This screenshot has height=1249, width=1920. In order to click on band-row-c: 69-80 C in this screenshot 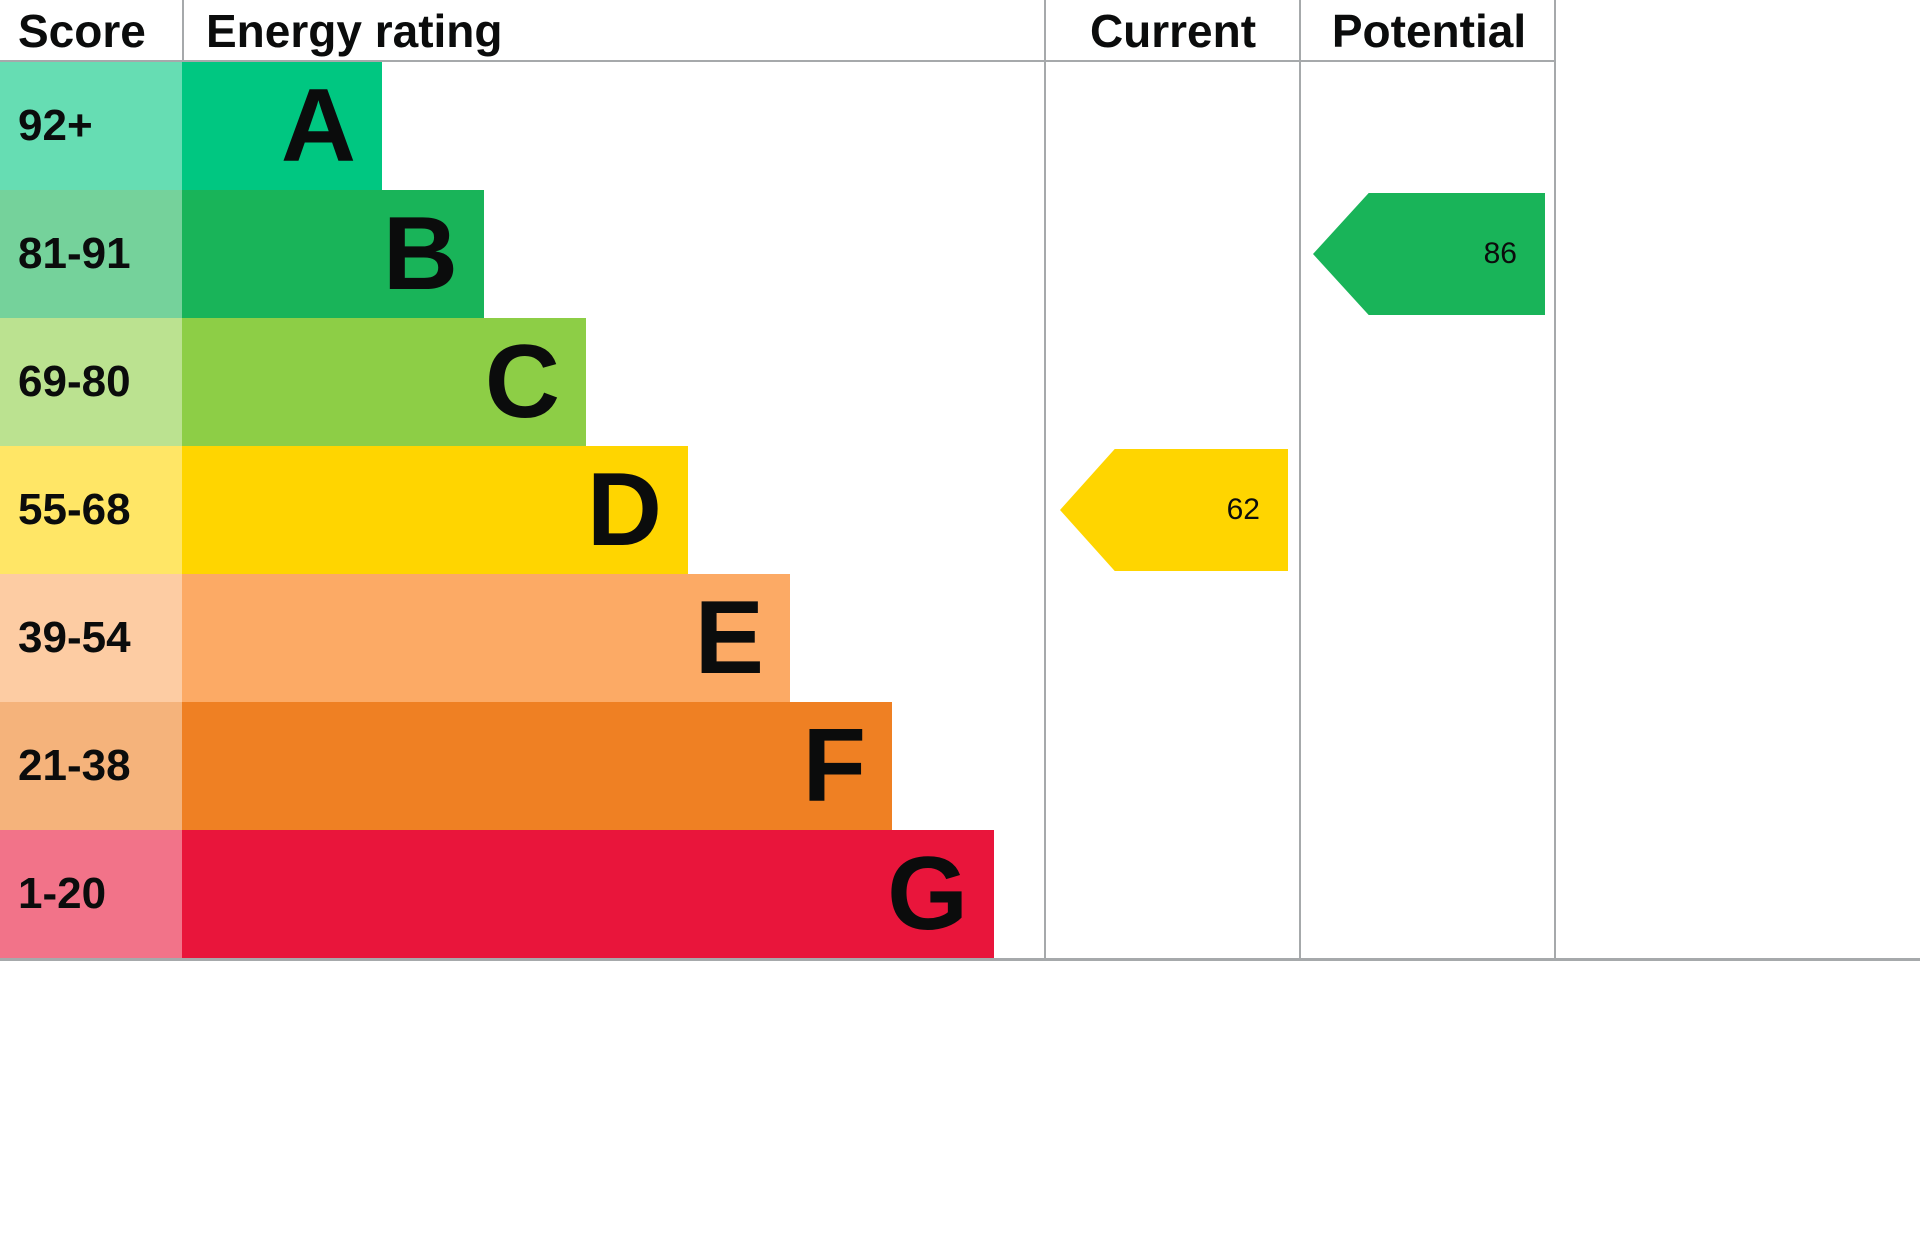, I will do `click(293, 382)`.